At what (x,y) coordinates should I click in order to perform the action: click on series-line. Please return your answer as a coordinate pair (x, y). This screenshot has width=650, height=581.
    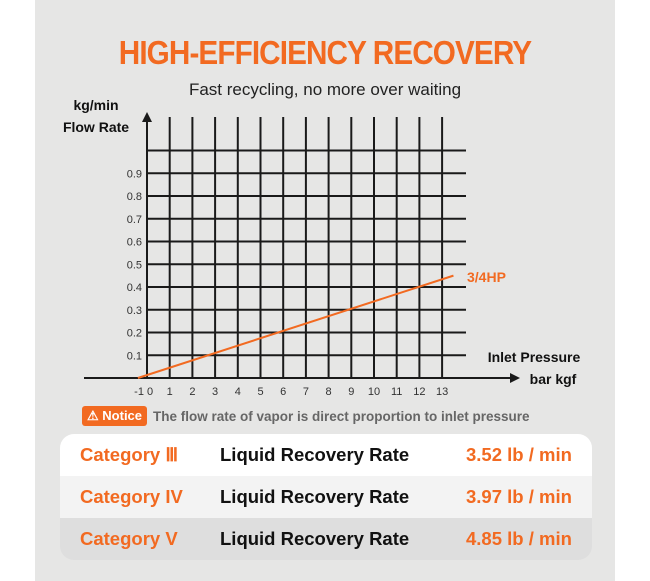
    Looking at the image, I should click on (295, 326).